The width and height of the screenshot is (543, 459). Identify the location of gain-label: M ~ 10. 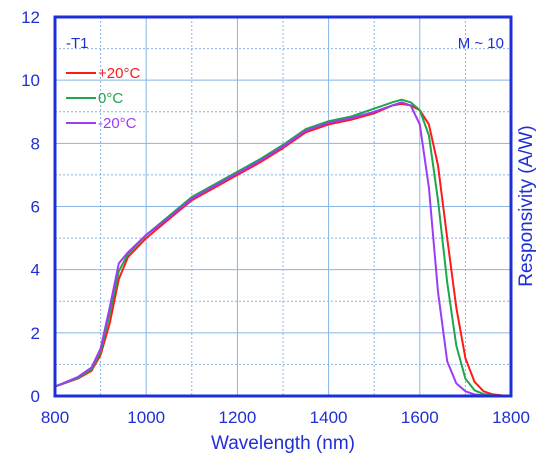
(481, 43).